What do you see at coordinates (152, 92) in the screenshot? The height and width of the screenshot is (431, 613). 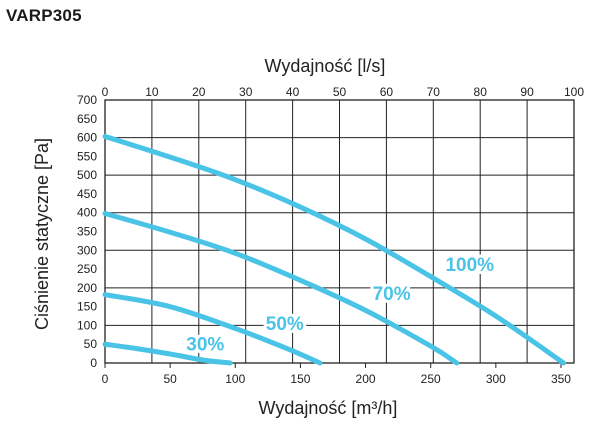 I see `x2-tick-label: 10` at bounding box center [152, 92].